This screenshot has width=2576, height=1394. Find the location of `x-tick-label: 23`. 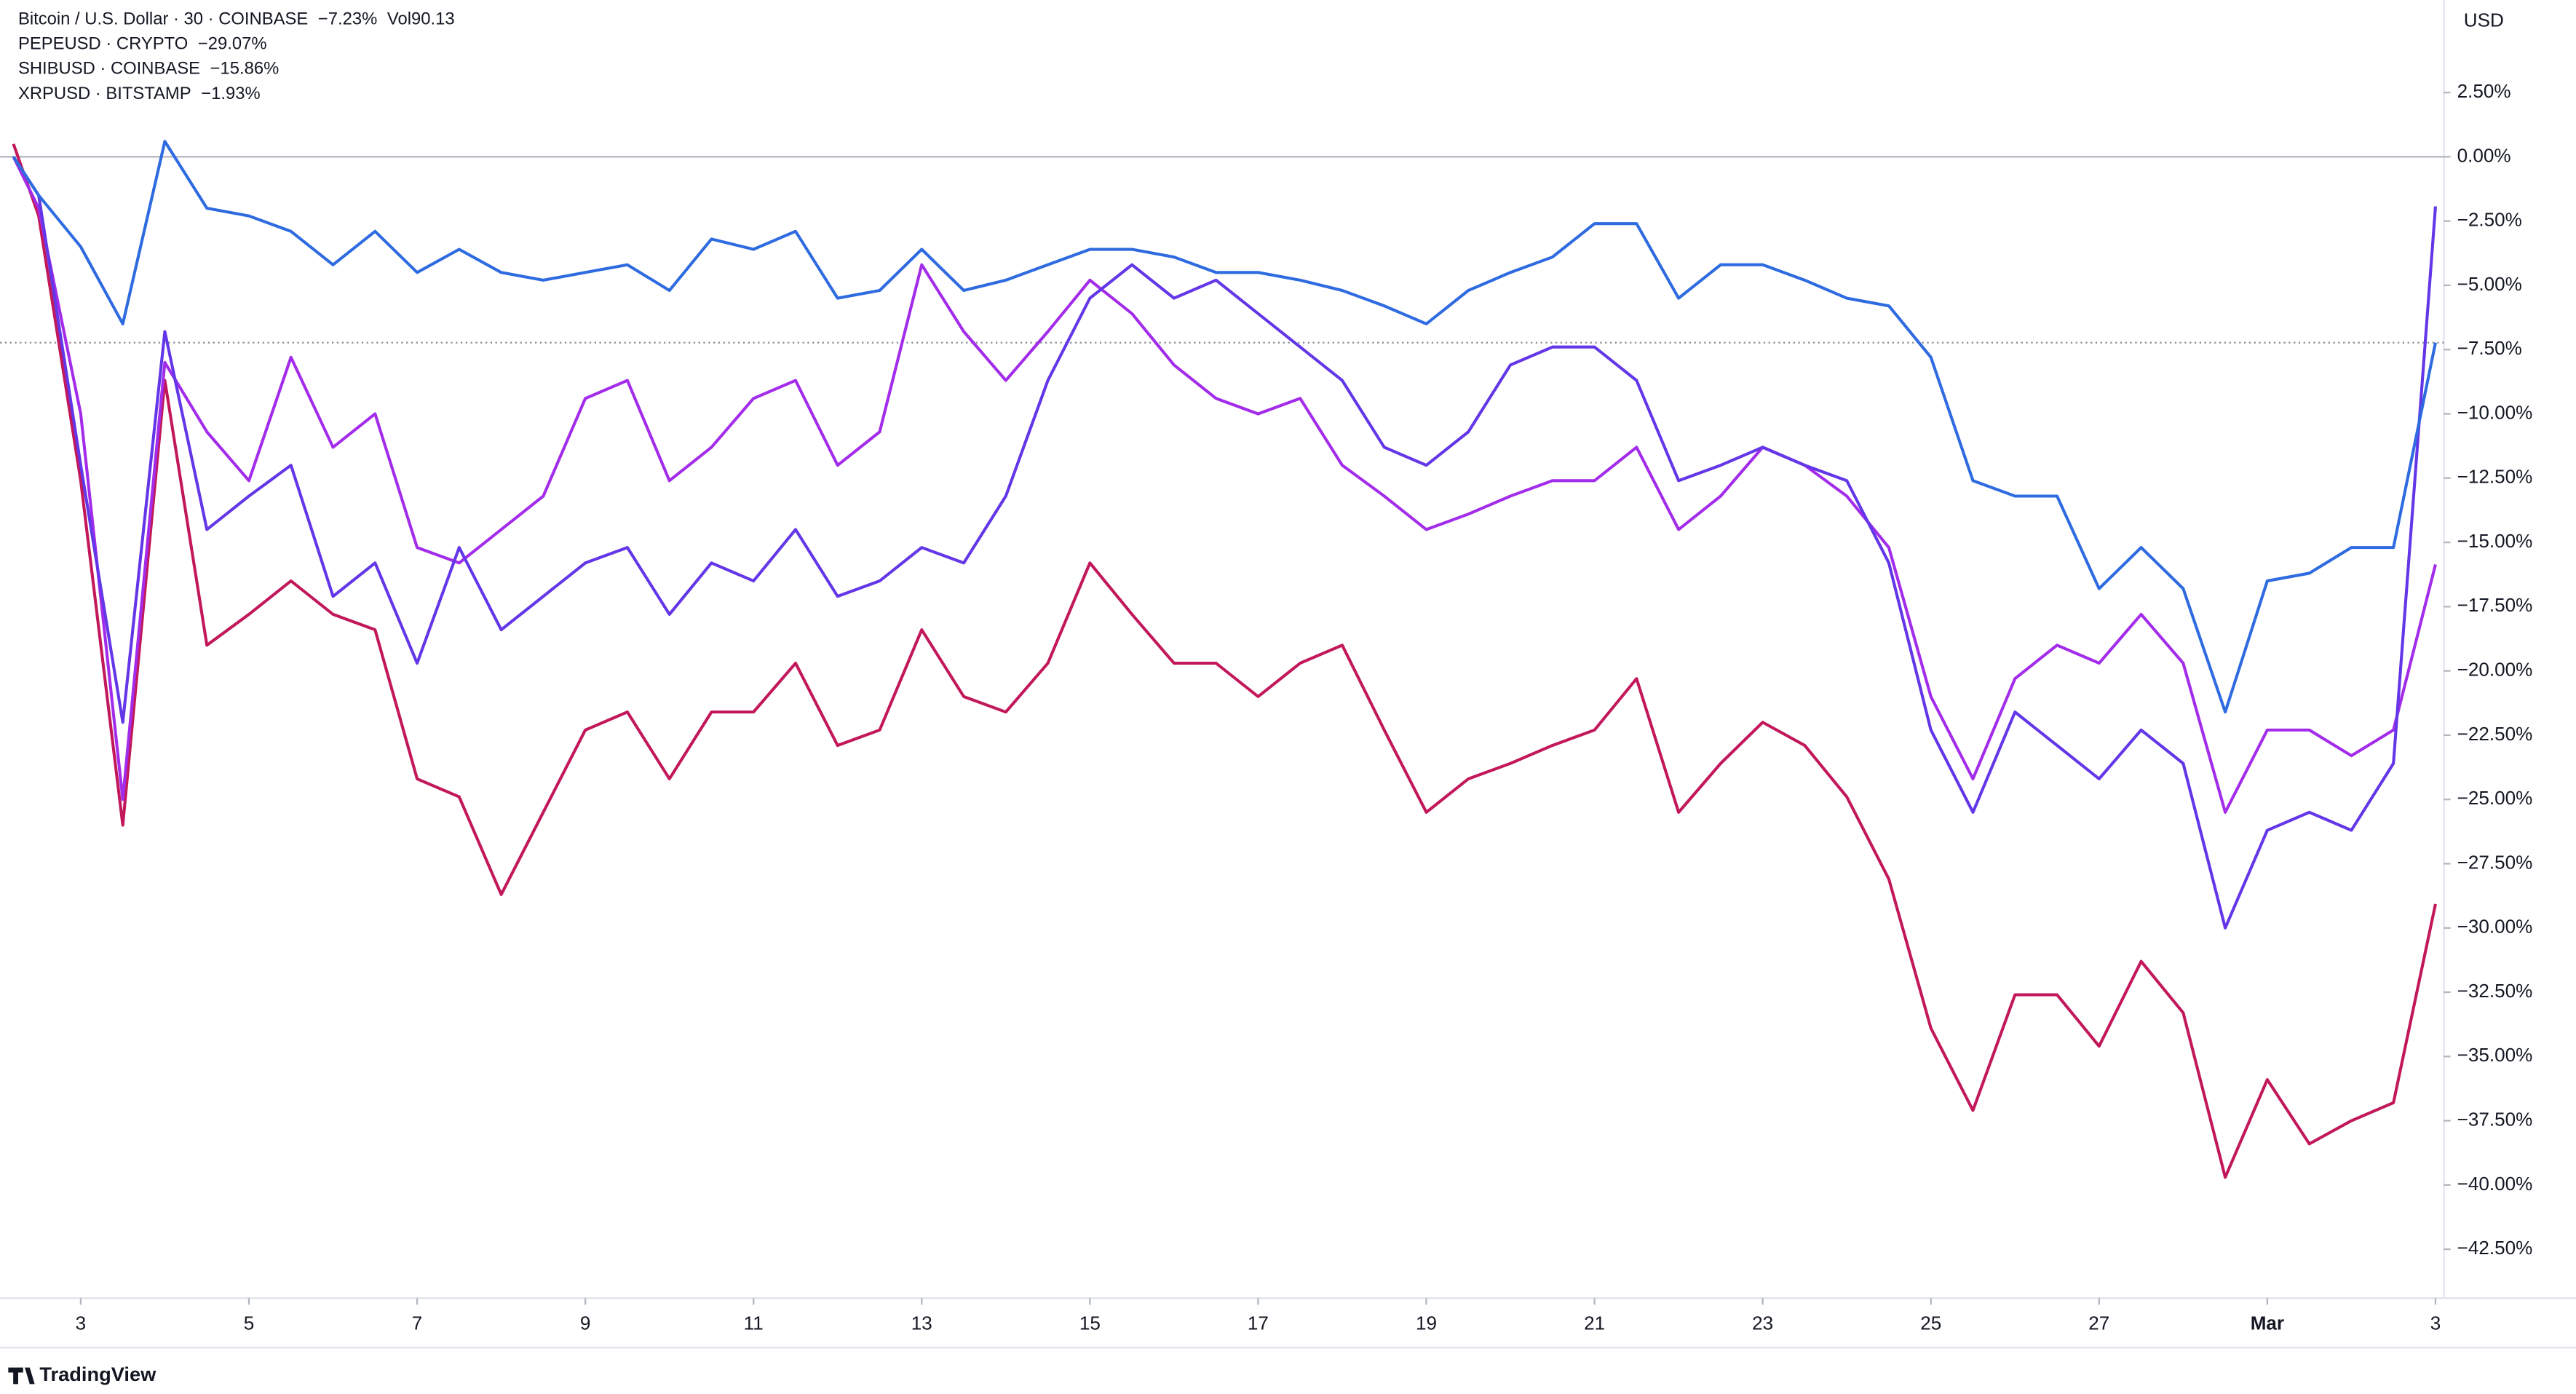

x-tick-label: 23 is located at coordinates (1762, 1323).